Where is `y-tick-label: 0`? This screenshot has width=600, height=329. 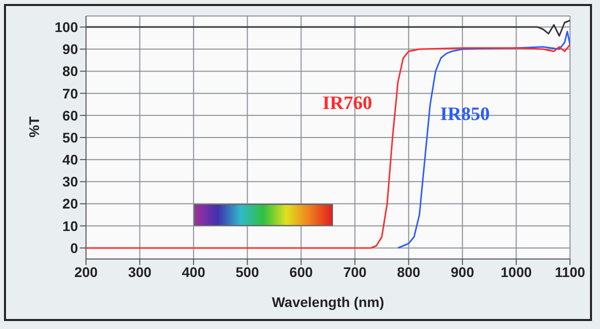 y-tick-label: 0 is located at coordinates (74, 248).